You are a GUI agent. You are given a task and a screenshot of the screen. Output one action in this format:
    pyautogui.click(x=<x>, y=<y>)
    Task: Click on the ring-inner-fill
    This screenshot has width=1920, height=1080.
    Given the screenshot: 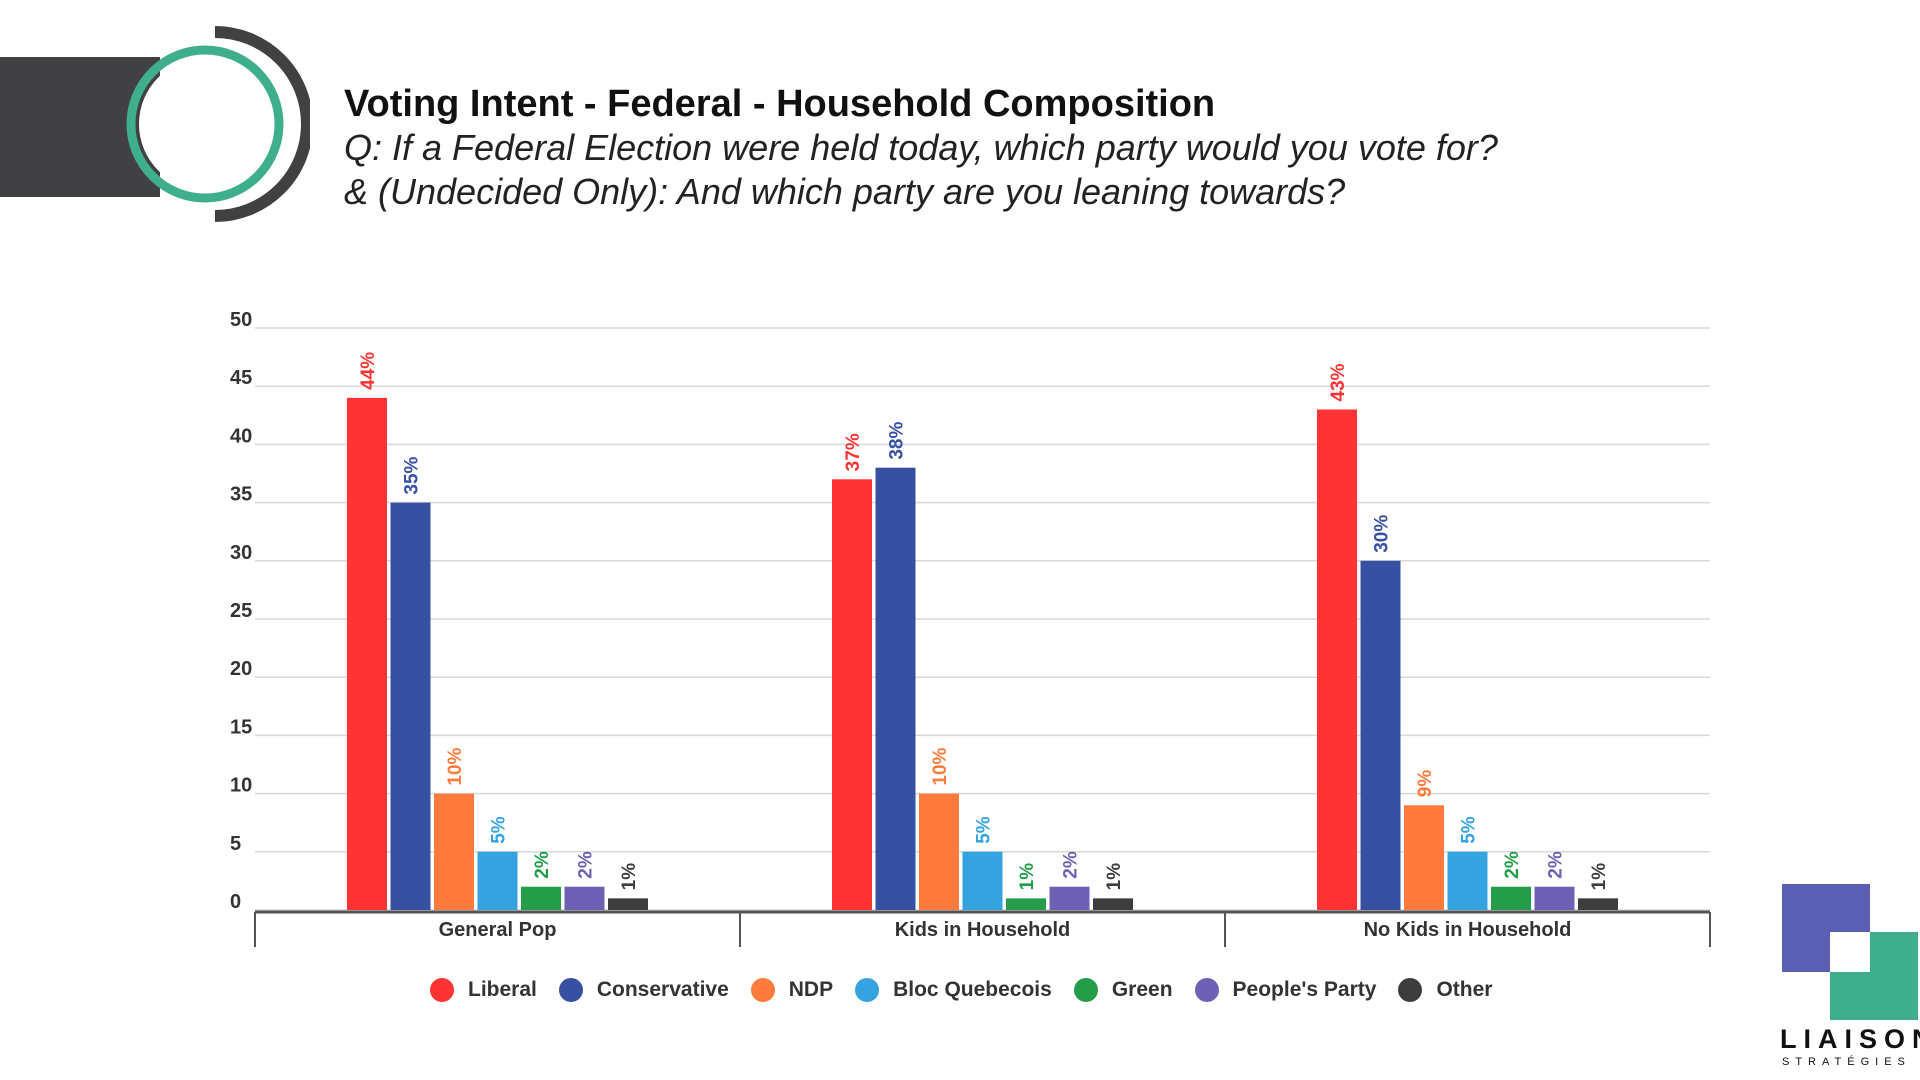 What is the action you would take?
    pyautogui.click(x=205, y=124)
    